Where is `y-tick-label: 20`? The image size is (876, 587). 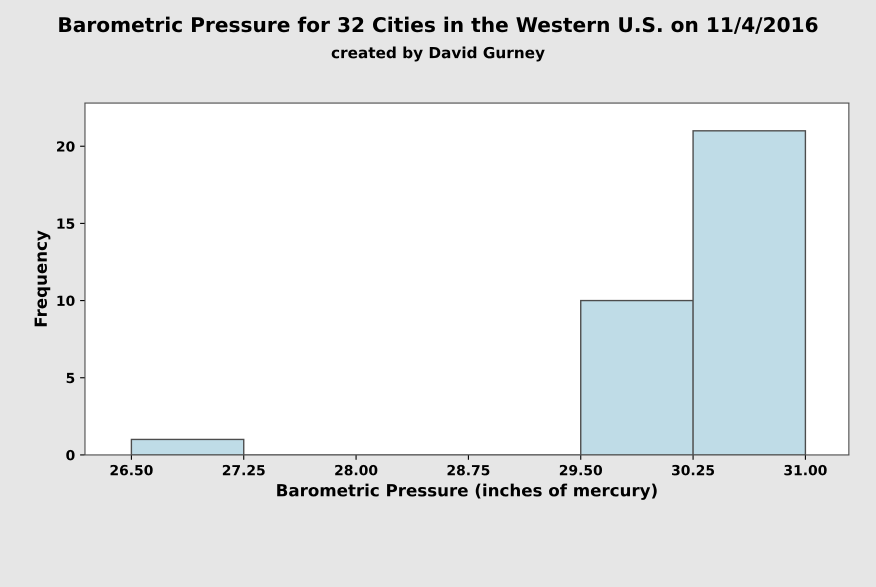 y-tick-label: 20 is located at coordinates (66, 146).